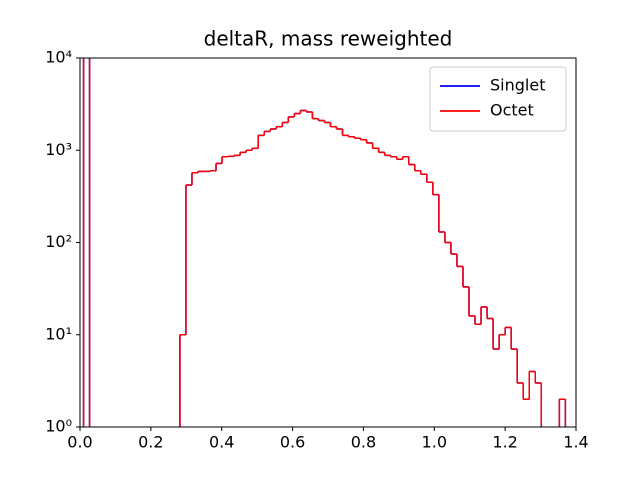 The width and height of the screenshot is (640, 480). What do you see at coordinates (517, 85) in the screenshot?
I see `legend-label: Singlet` at bounding box center [517, 85].